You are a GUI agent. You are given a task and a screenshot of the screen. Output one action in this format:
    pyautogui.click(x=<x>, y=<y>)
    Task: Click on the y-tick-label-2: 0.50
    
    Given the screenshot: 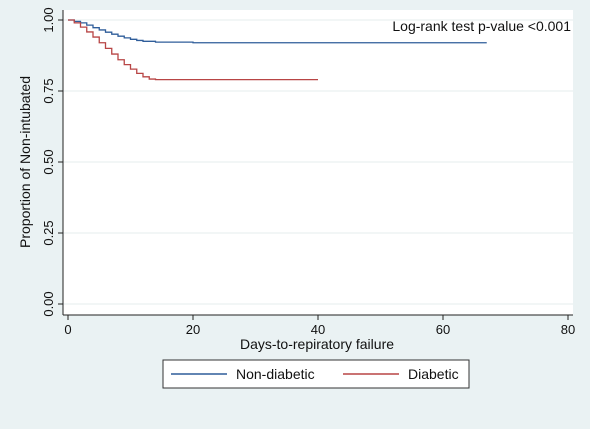 What is the action you would take?
    pyautogui.click(x=48, y=161)
    